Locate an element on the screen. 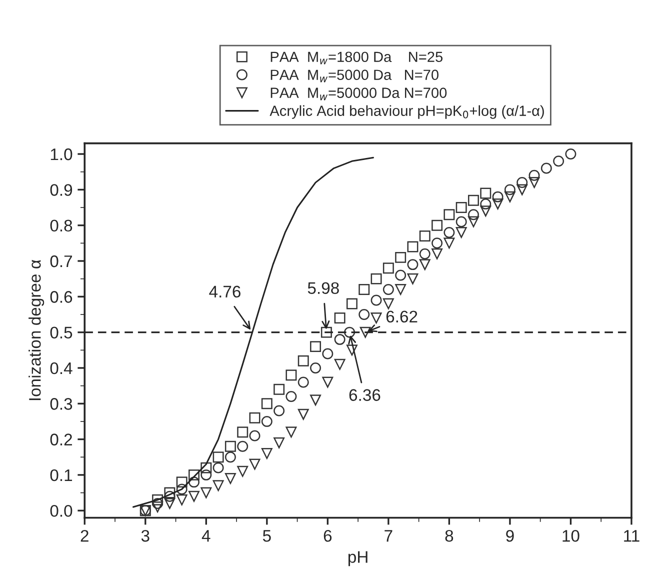 The width and height of the screenshot is (651, 585). x-tick-label: 8 is located at coordinates (449, 536).